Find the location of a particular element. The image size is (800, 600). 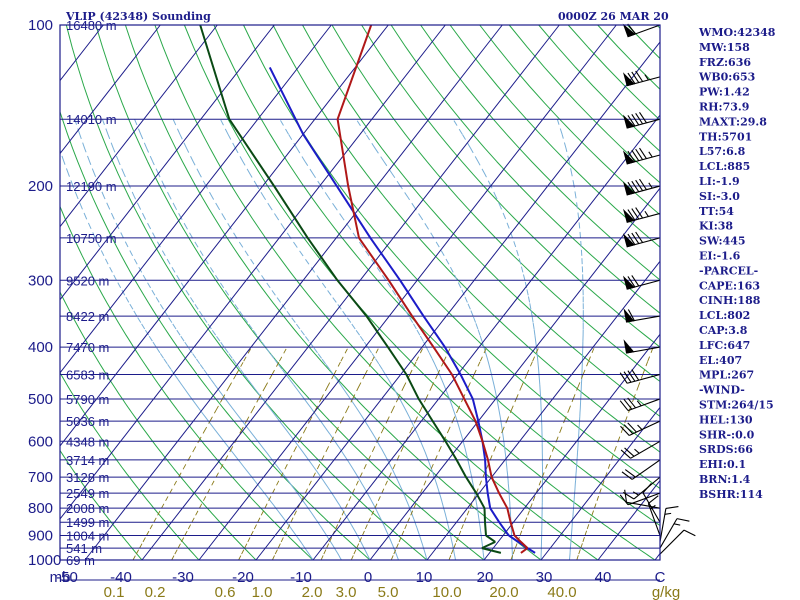

temperature-tick-label: -40 is located at coordinates (121, 577).